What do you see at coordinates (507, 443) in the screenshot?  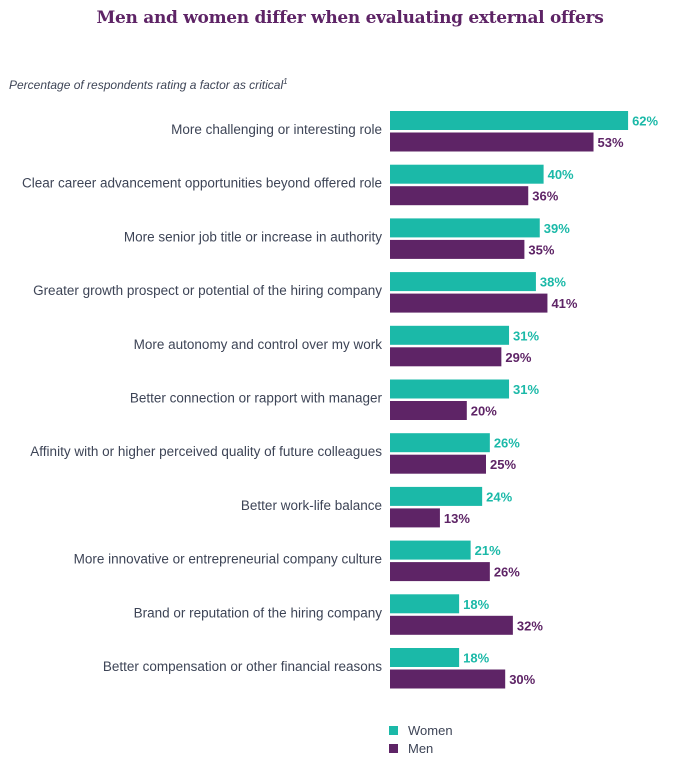 I see `data-label-women: 26%` at bounding box center [507, 443].